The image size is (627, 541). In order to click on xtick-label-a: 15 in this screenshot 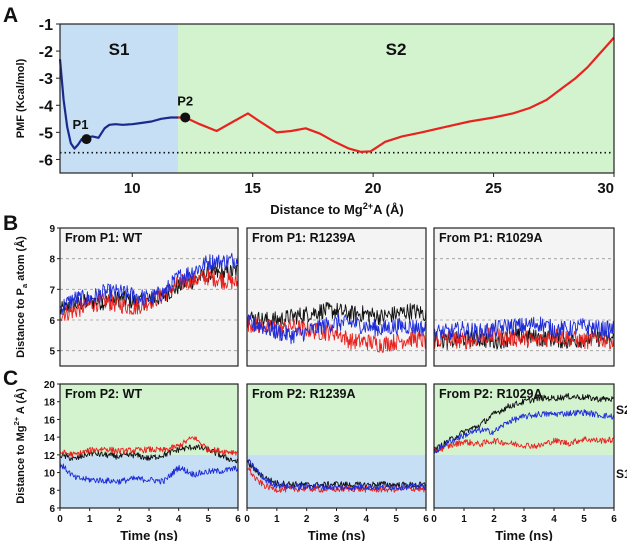, I will do `click(252, 188)`.